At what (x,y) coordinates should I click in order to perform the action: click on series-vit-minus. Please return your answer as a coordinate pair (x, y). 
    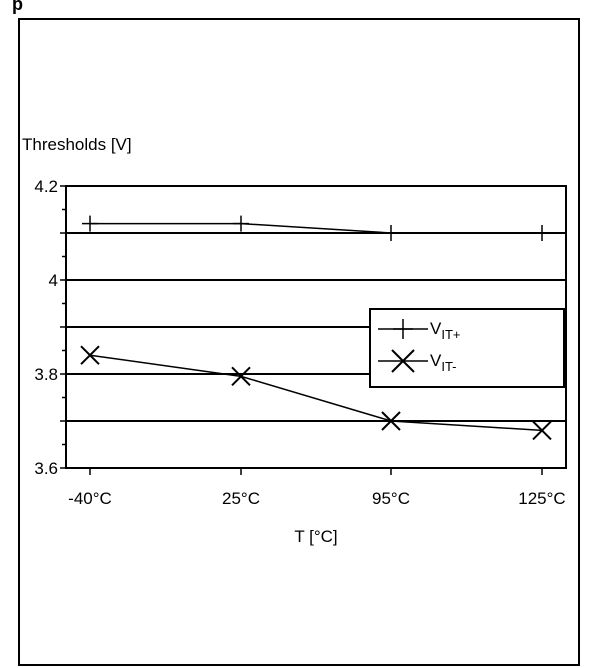
    Looking at the image, I should click on (316, 393).